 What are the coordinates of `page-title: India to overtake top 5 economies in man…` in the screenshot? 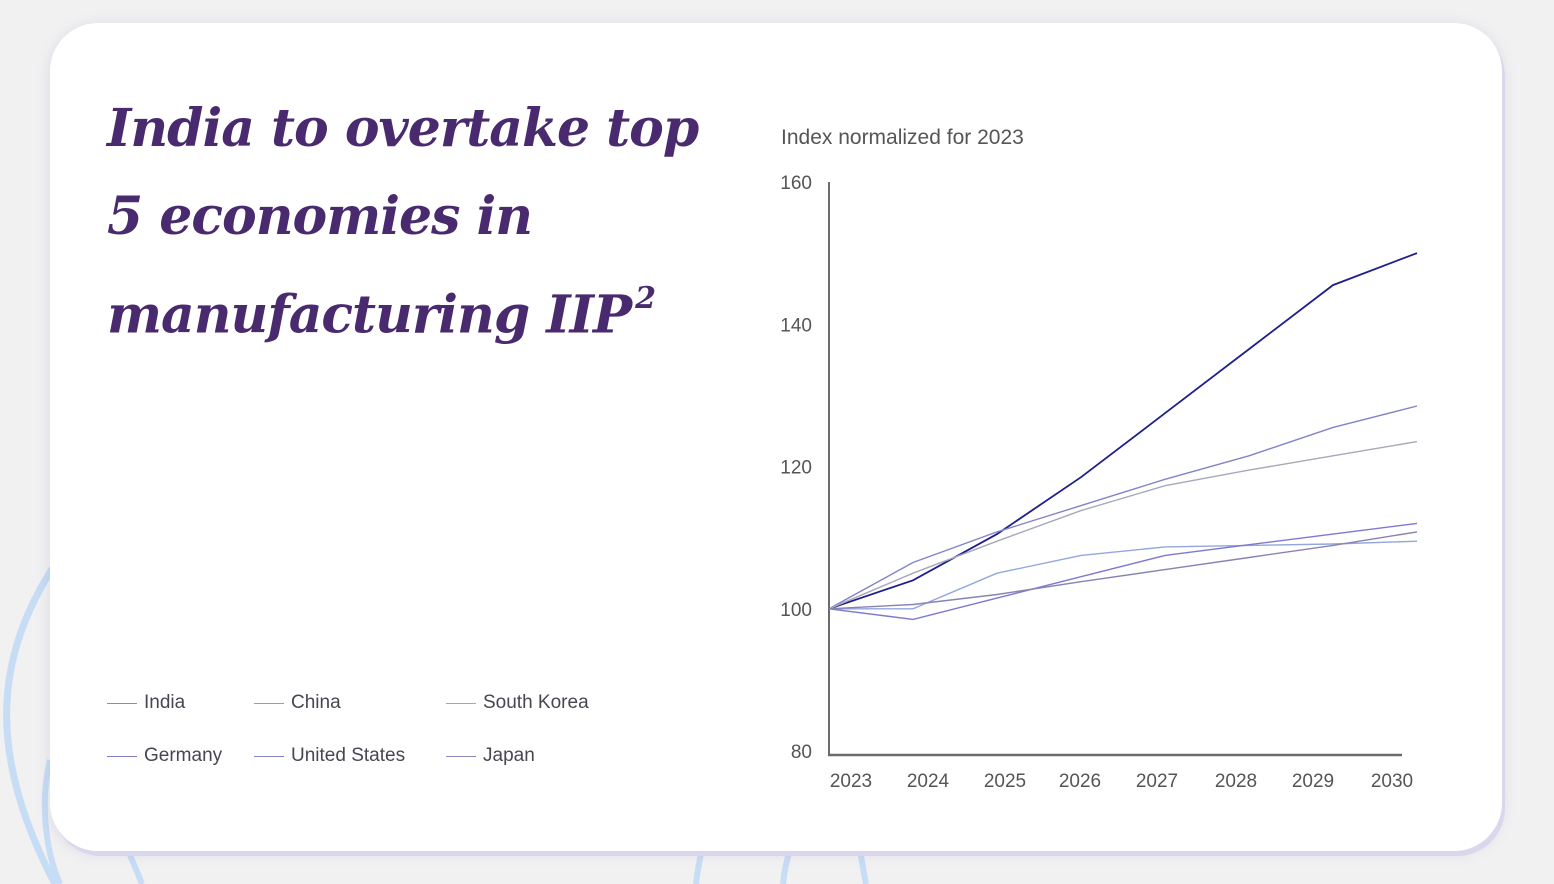 It's located at (403, 222).